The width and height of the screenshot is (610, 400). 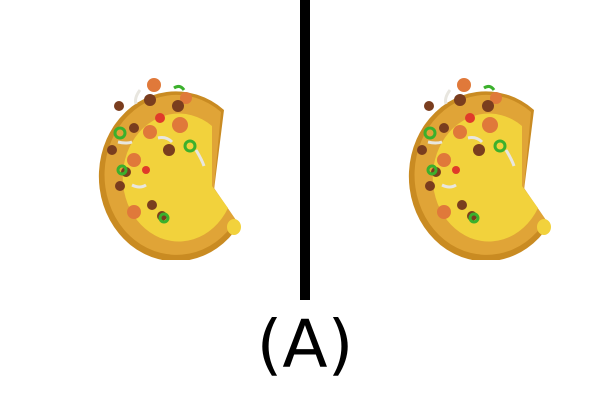 I want to click on pizza-left-image, so click(x=170, y=168).